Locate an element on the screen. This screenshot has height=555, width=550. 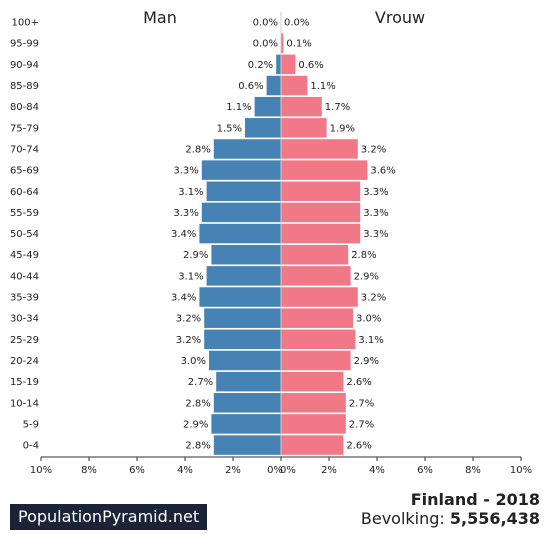
age-group-label: 95-99 is located at coordinates (24, 44).